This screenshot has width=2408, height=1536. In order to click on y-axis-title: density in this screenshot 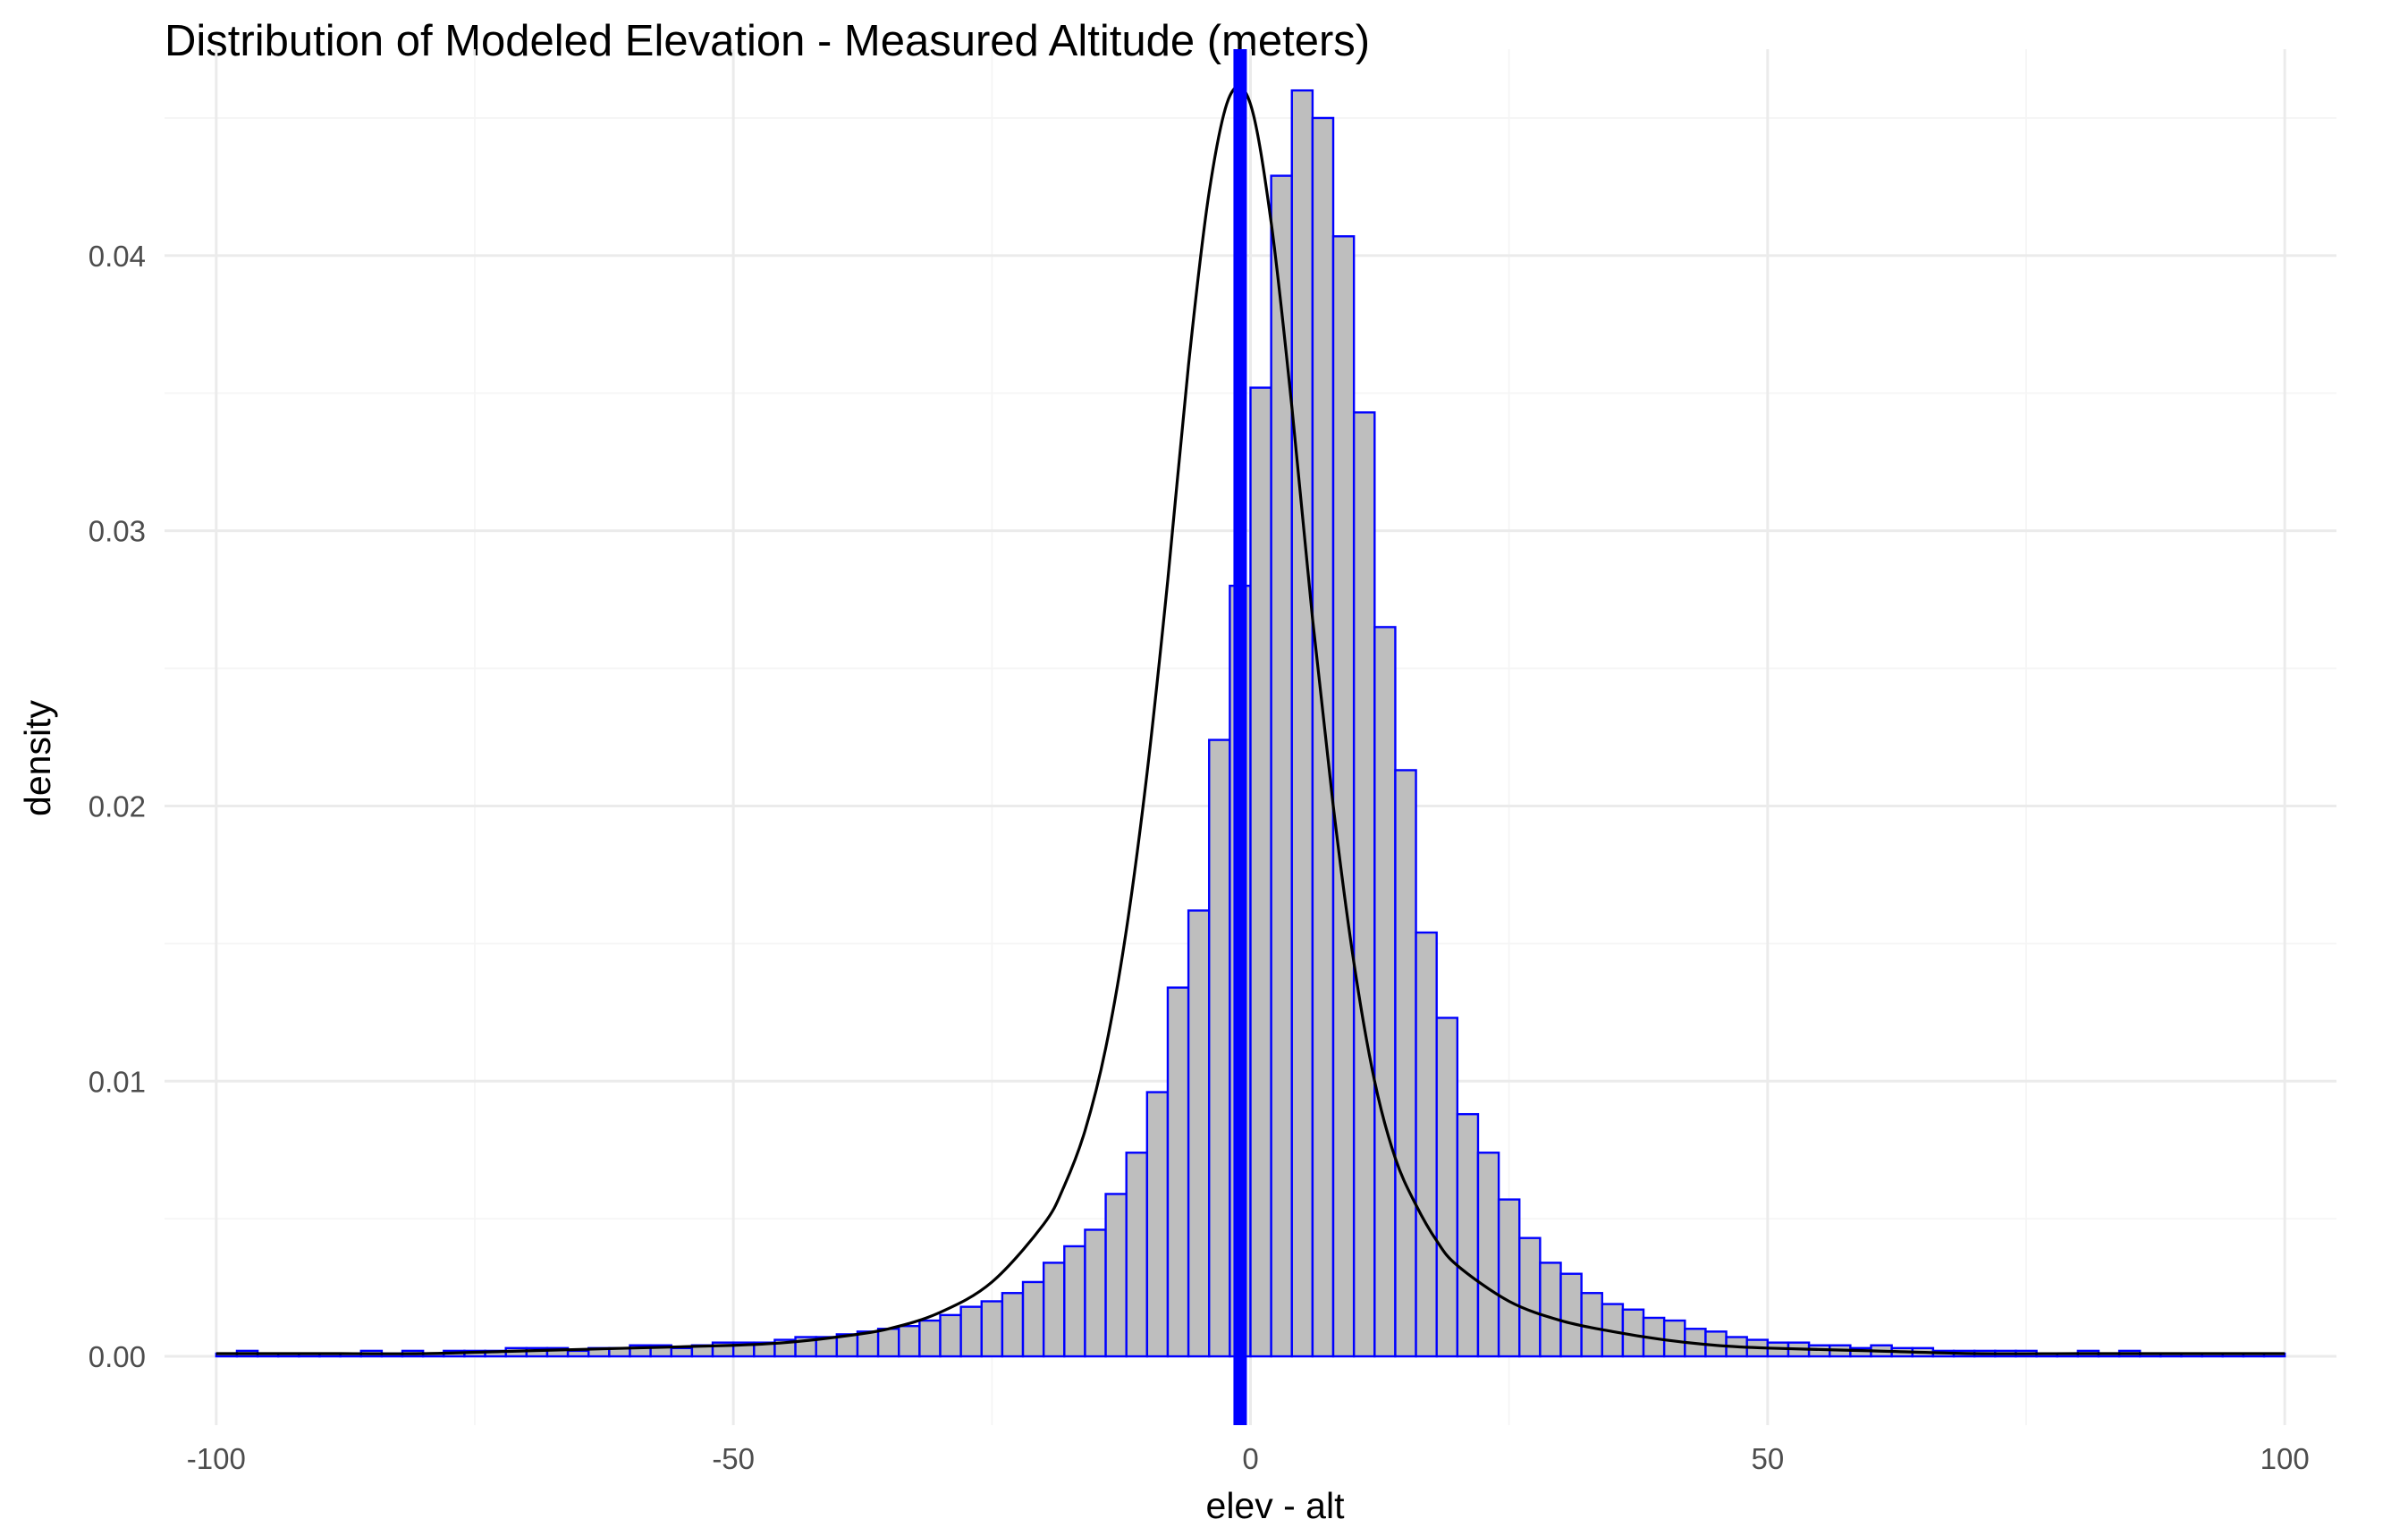, I will do `click(37, 758)`.